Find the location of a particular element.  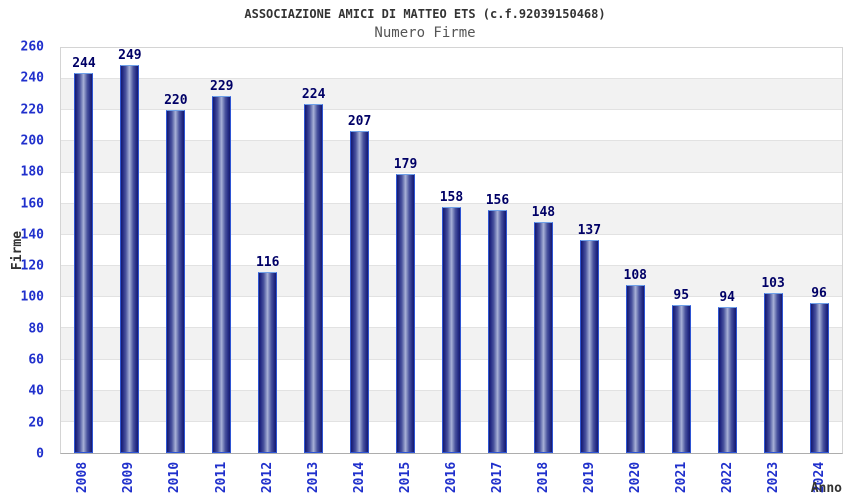

bar-value-label: 158 is located at coordinates (451, 197).